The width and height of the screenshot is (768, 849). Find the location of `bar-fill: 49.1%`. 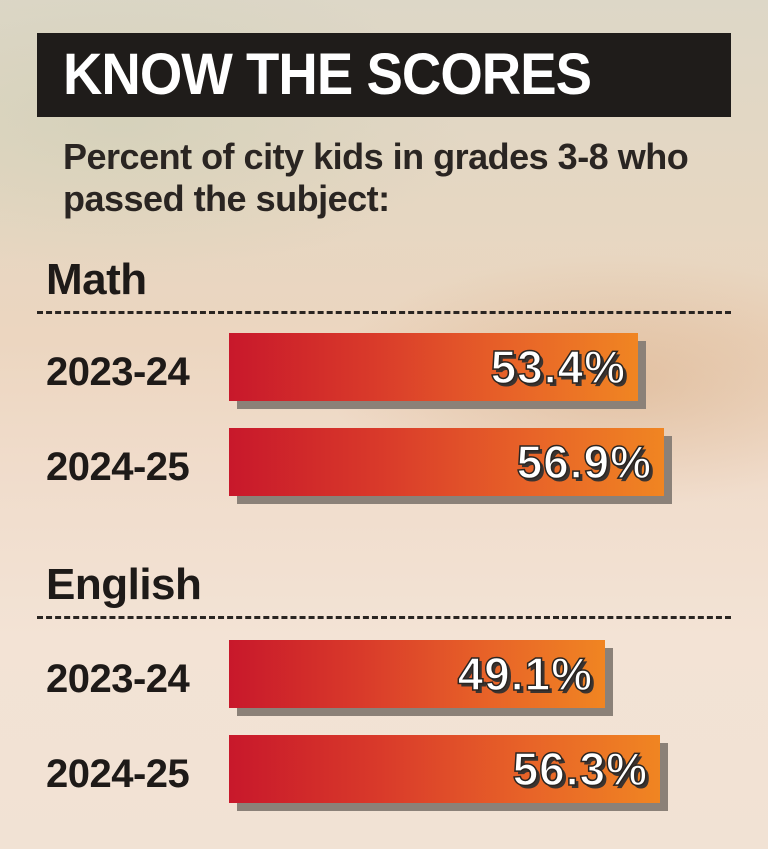

bar-fill: 49.1% is located at coordinates (417, 674).